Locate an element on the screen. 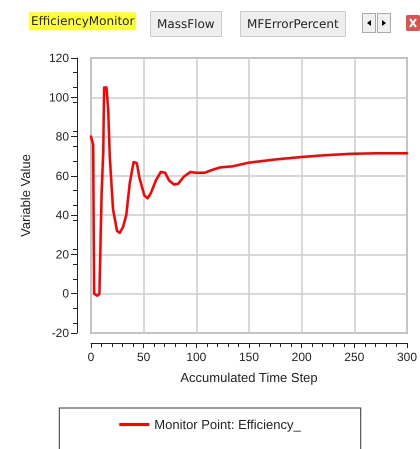 This screenshot has height=449, width=420. y-tick-label: 40 is located at coordinates (63, 215).